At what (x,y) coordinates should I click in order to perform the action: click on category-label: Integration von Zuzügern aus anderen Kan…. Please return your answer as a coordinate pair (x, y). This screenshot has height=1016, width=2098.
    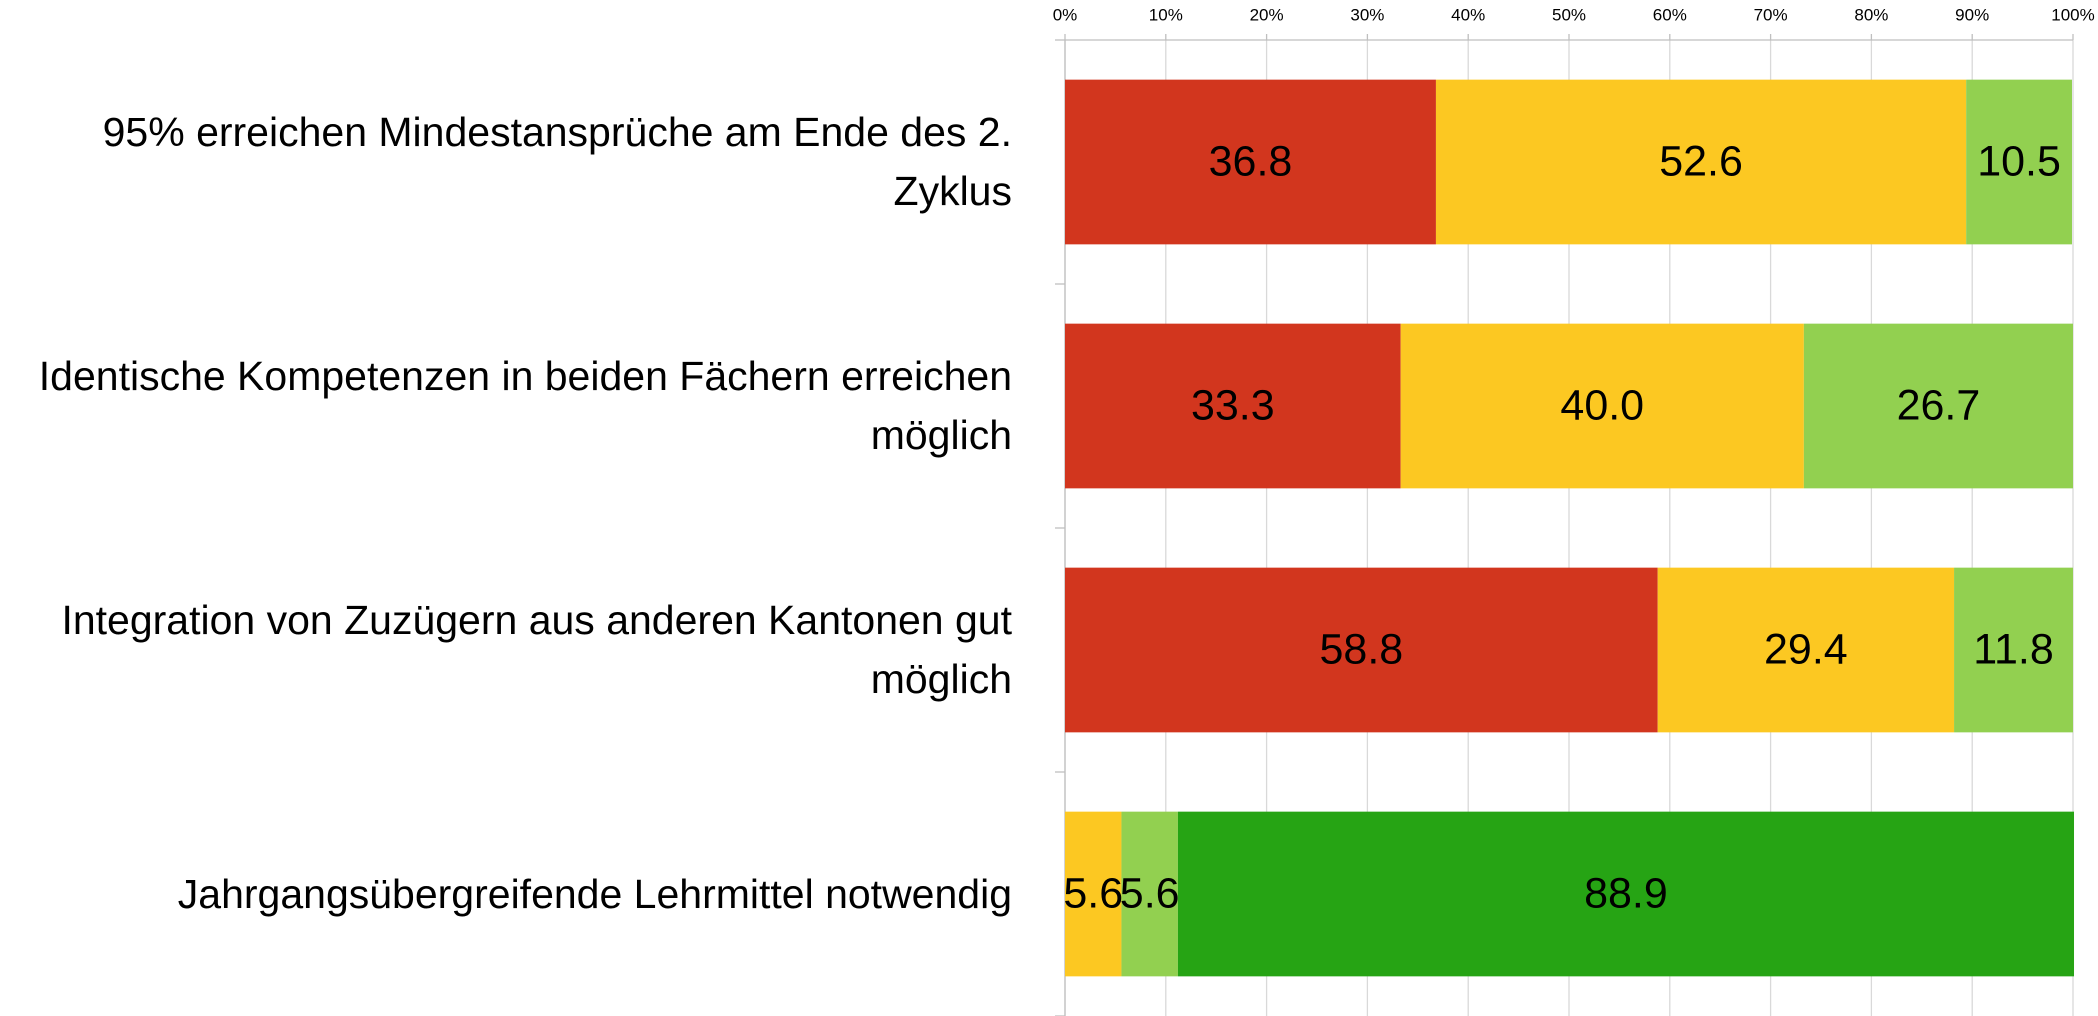
    Looking at the image, I should click on (536, 649).